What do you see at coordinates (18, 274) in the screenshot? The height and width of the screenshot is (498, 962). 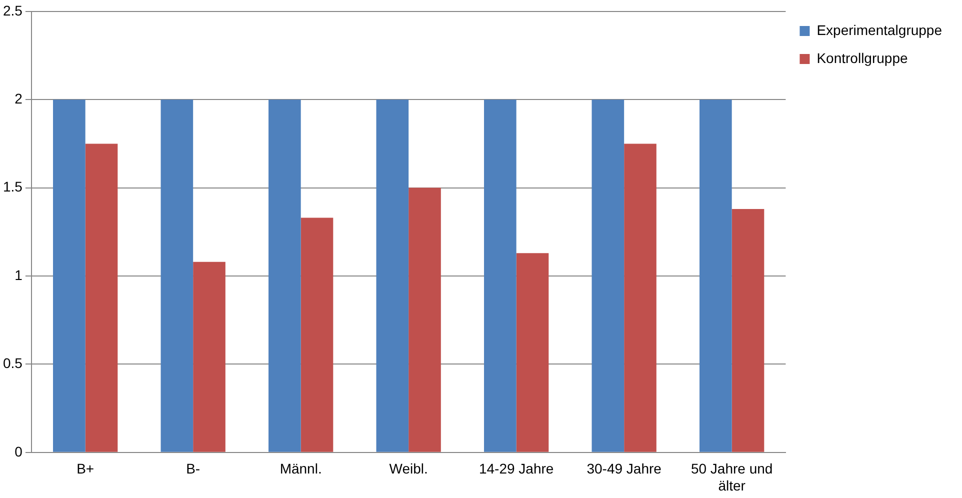 I see `y-tick-label: 1` at bounding box center [18, 274].